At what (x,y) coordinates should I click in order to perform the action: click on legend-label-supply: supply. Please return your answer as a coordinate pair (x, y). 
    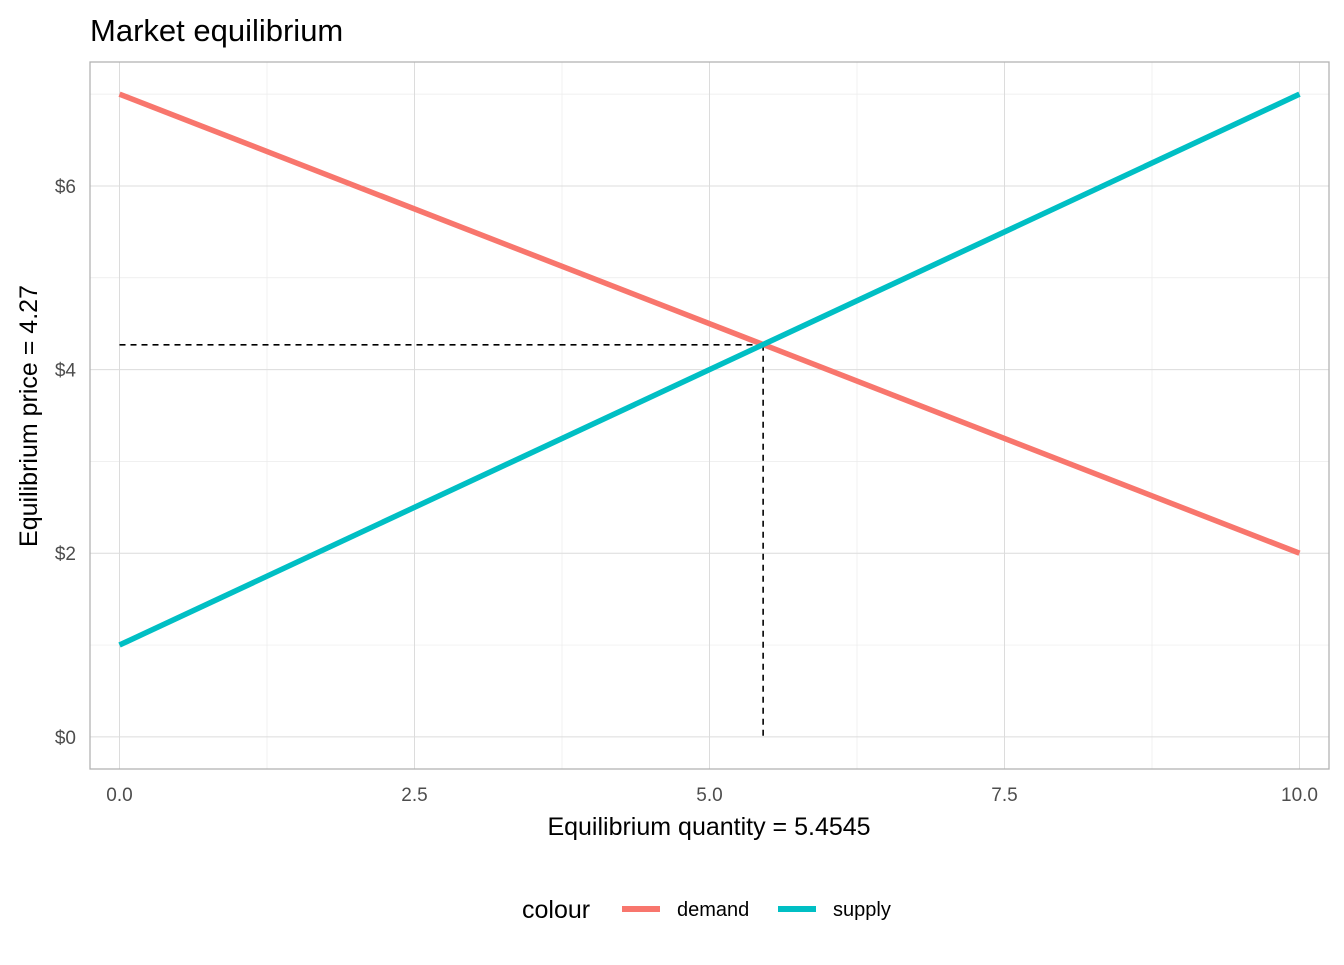
    Looking at the image, I should click on (862, 910).